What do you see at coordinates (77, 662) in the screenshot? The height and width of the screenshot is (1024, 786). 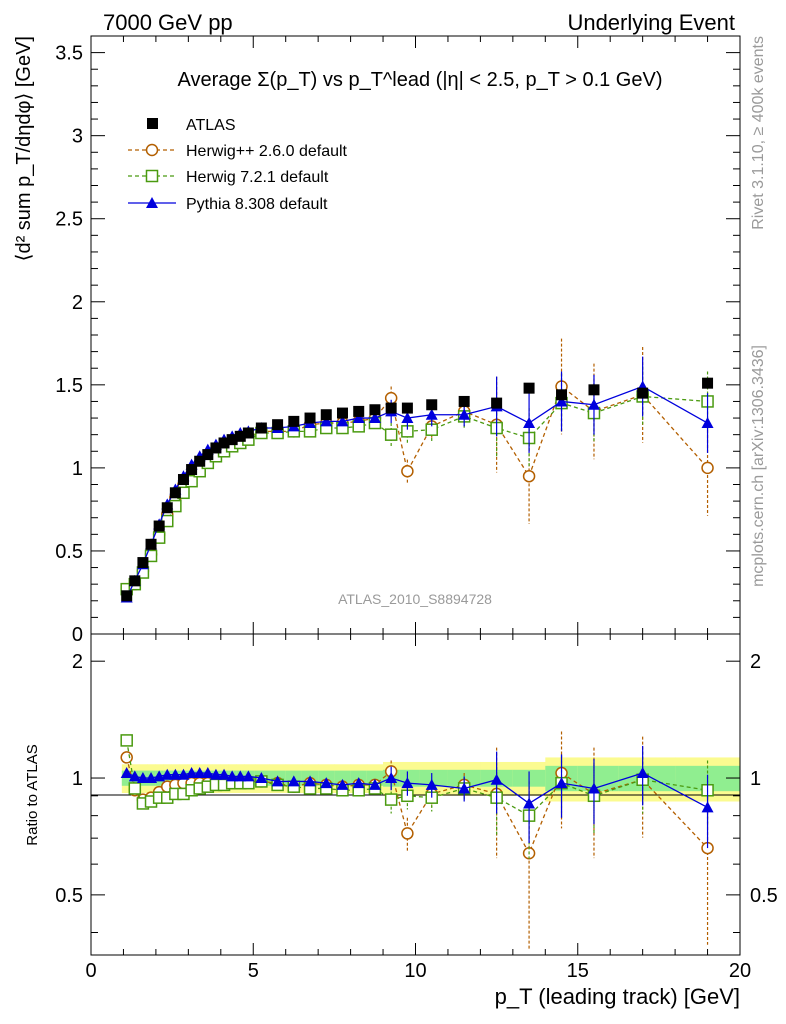 I see `lower-y-tick-label: 2` at bounding box center [77, 662].